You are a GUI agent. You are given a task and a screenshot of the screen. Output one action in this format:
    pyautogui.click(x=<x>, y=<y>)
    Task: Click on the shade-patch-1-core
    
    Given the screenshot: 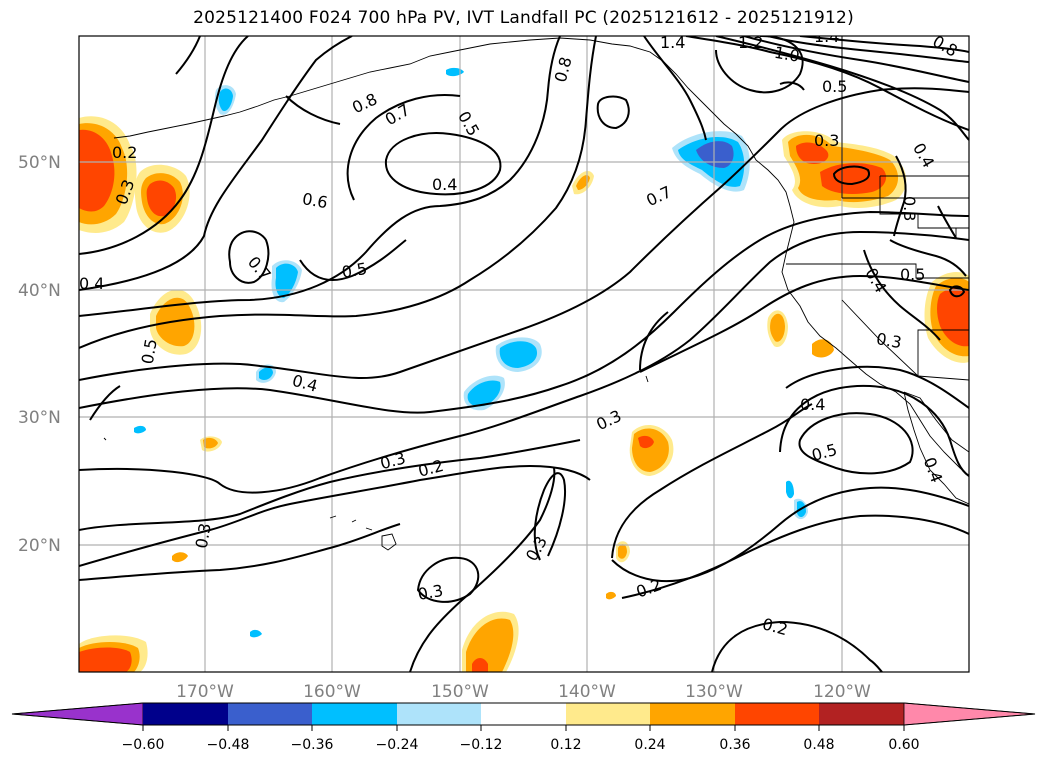 What is the action you would take?
    pyautogui.click(x=210, y=443)
    